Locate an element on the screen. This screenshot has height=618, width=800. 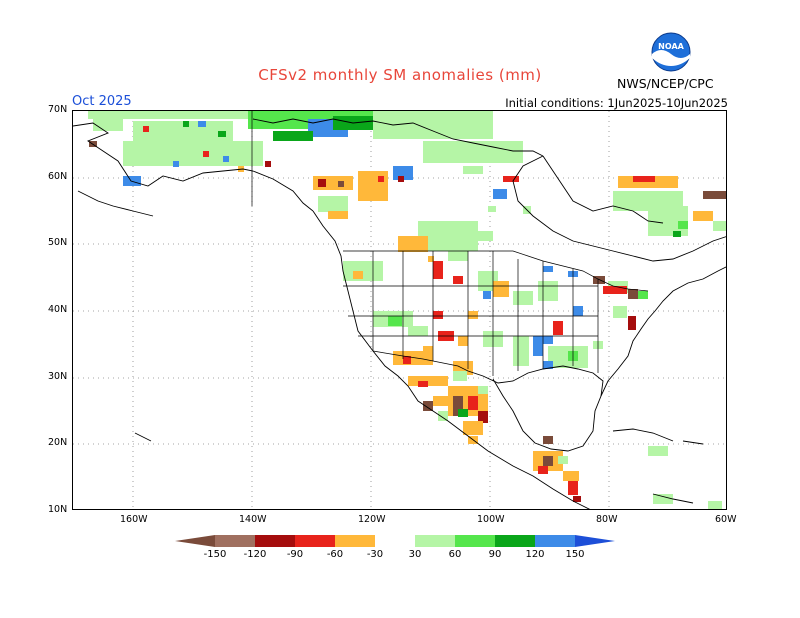
lat-label: 70N is located at coordinates (58, 109).